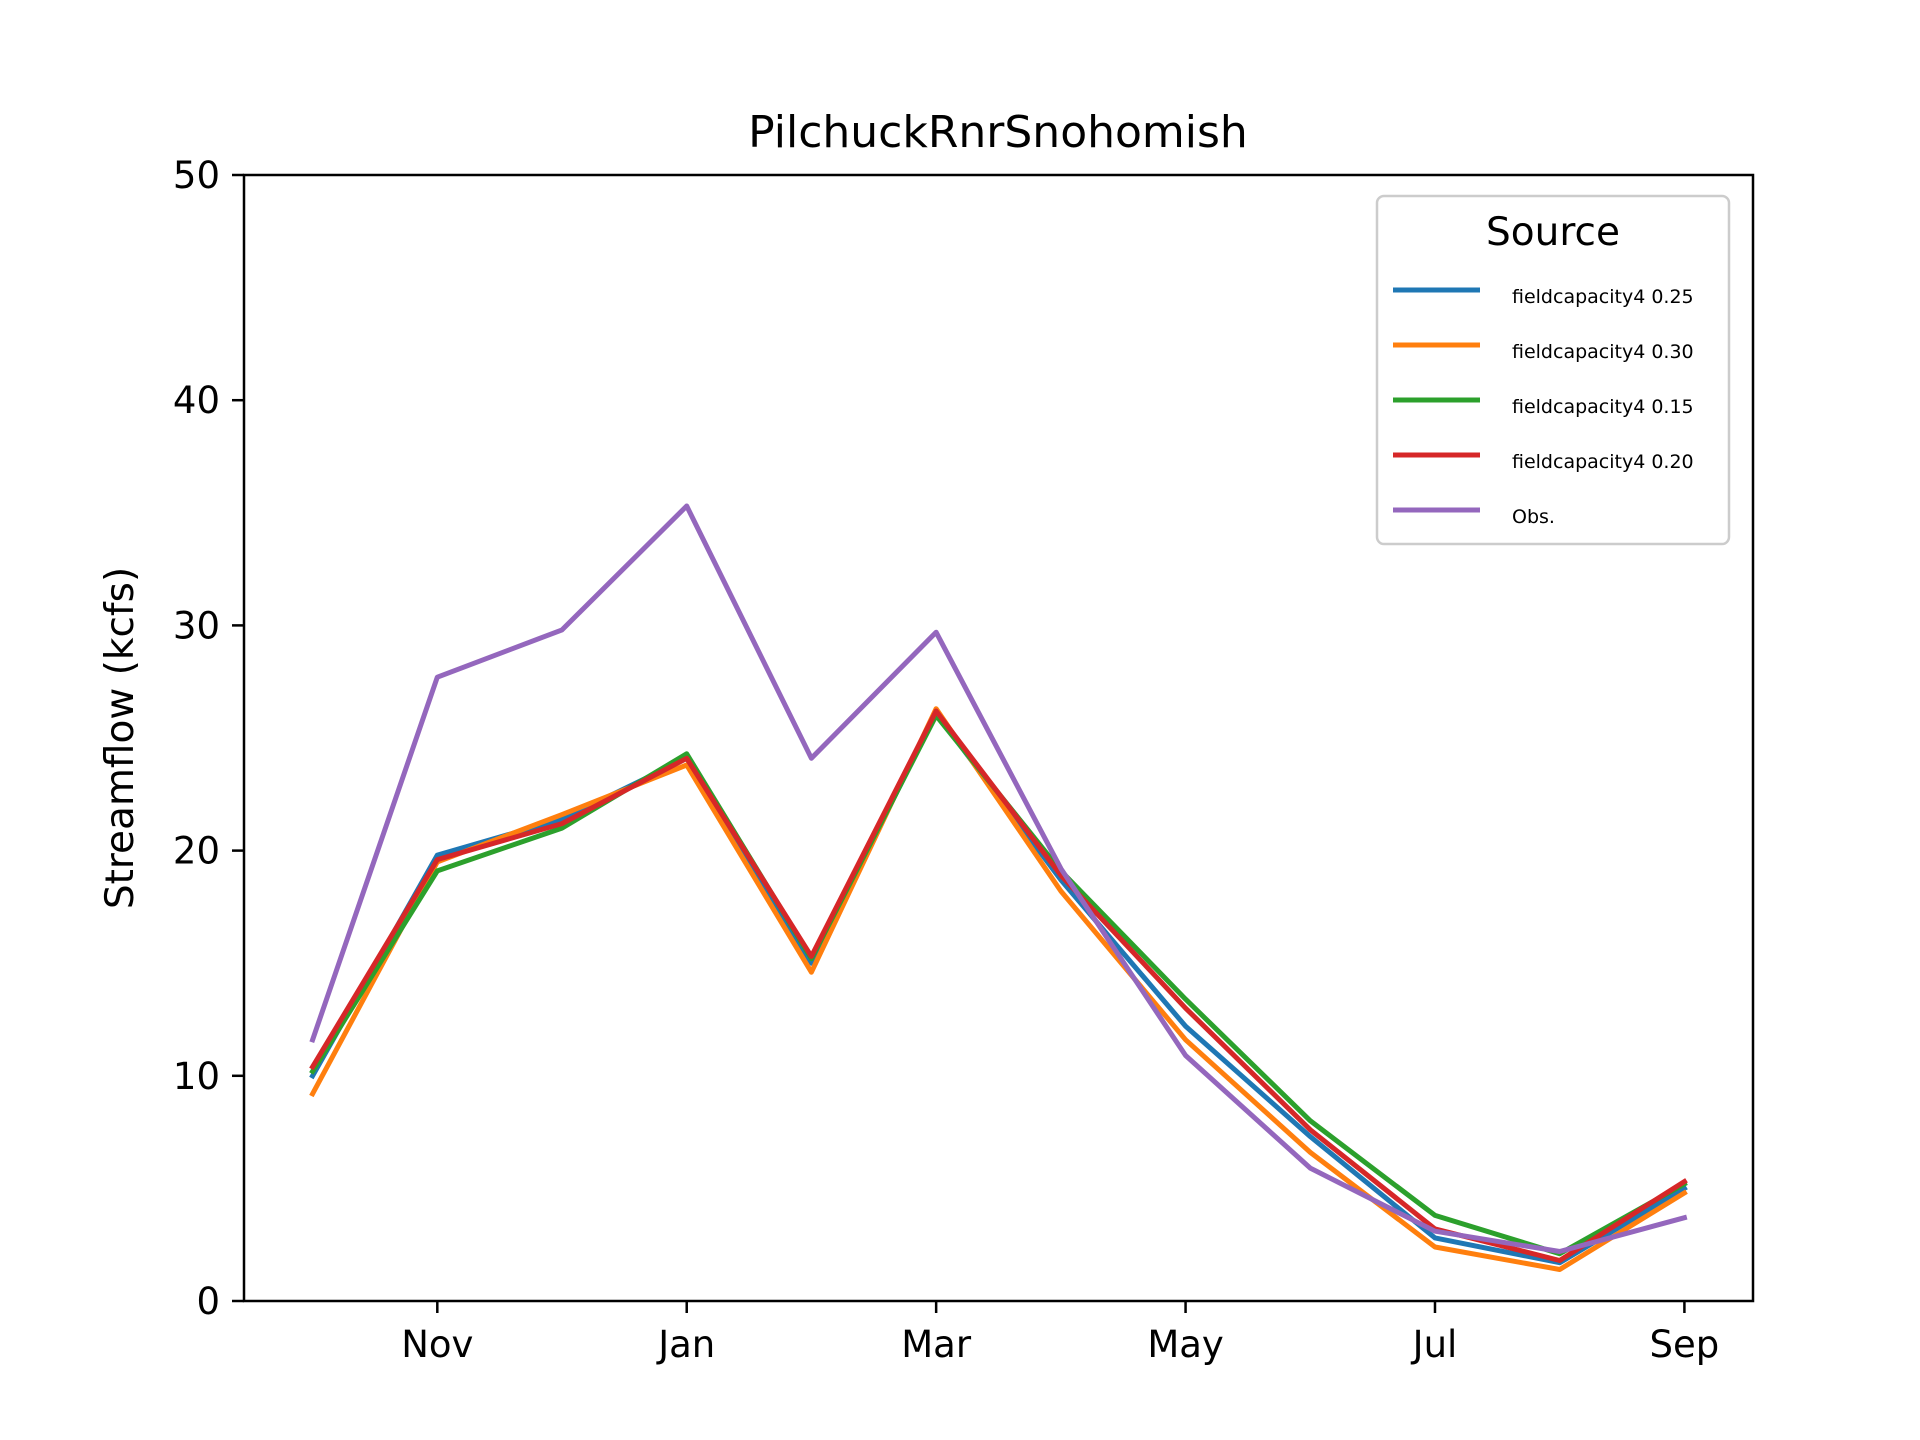  Describe the element at coordinates (196, 851) in the screenshot. I see `y-tick-label: 20` at that location.